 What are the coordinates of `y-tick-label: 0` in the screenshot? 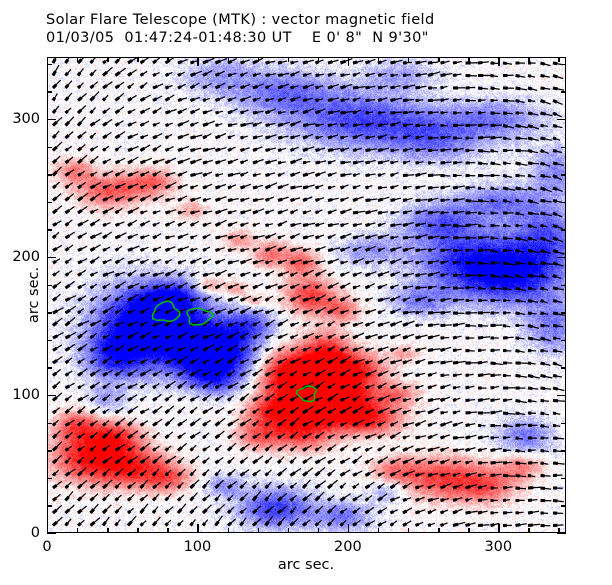 It's located at (35, 533).